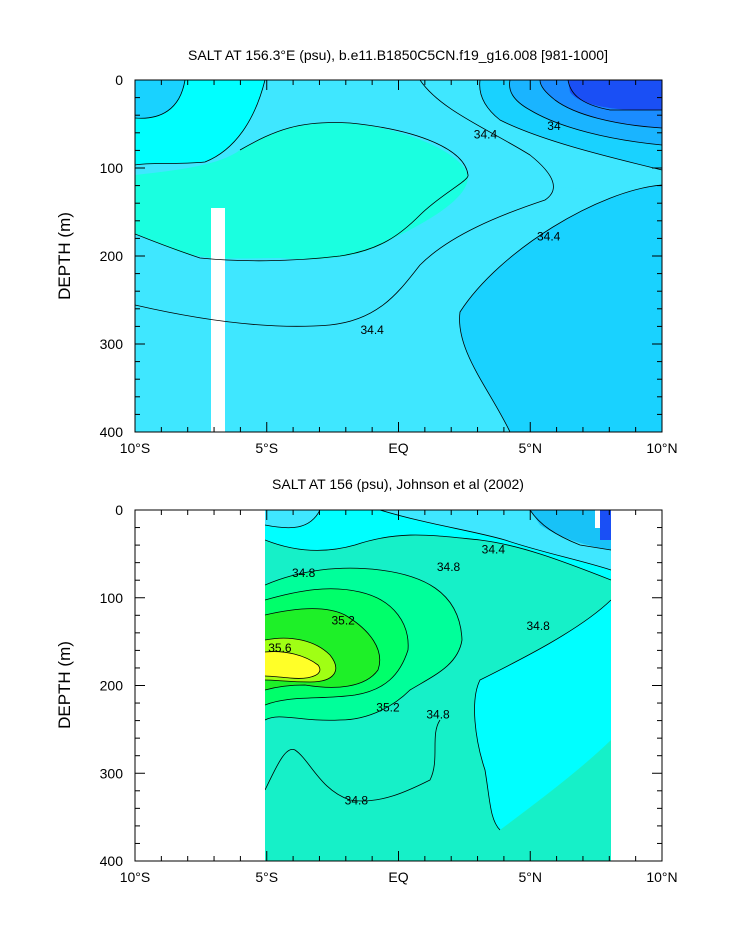 The height and width of the screenshot is (945, 733). I want to click on bottom-fill-north-min, so click(605, 525).